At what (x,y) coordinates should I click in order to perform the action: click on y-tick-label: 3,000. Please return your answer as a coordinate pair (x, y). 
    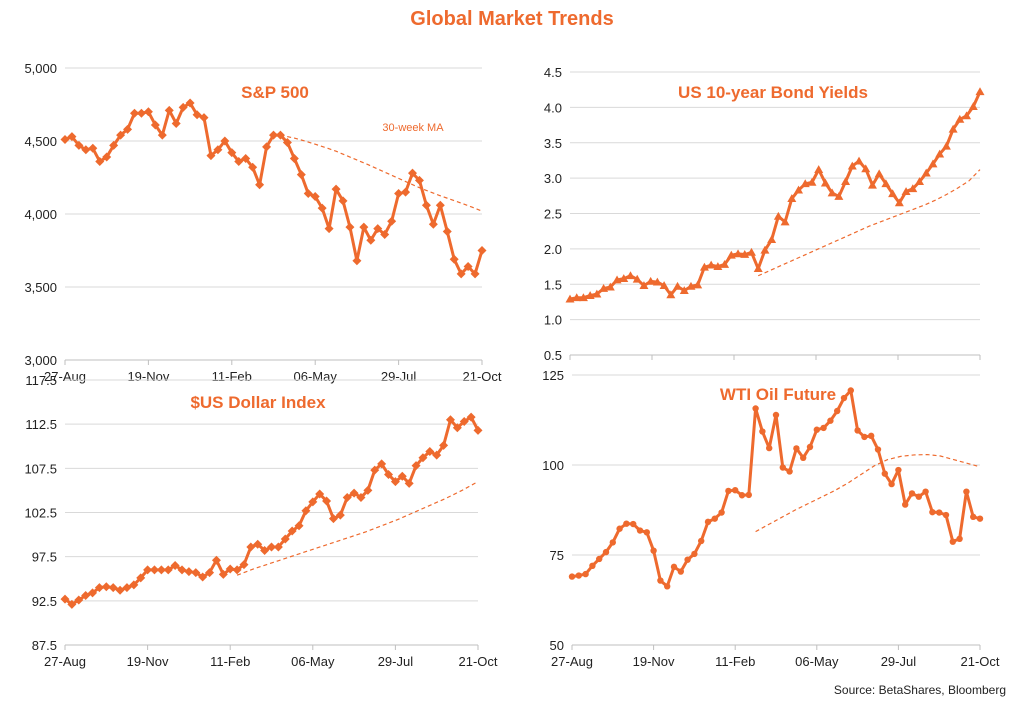
    Looking at the image, I should click on (40, 360).